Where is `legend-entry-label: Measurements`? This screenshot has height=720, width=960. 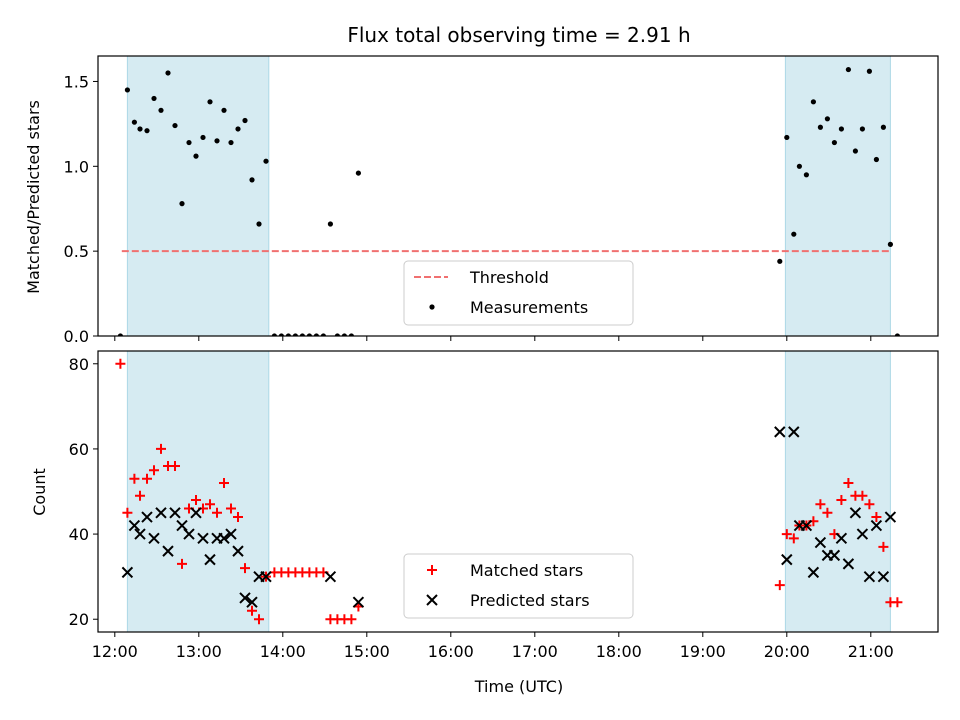
legend-entry-label: Measurements is located at coordinates (529, 307).